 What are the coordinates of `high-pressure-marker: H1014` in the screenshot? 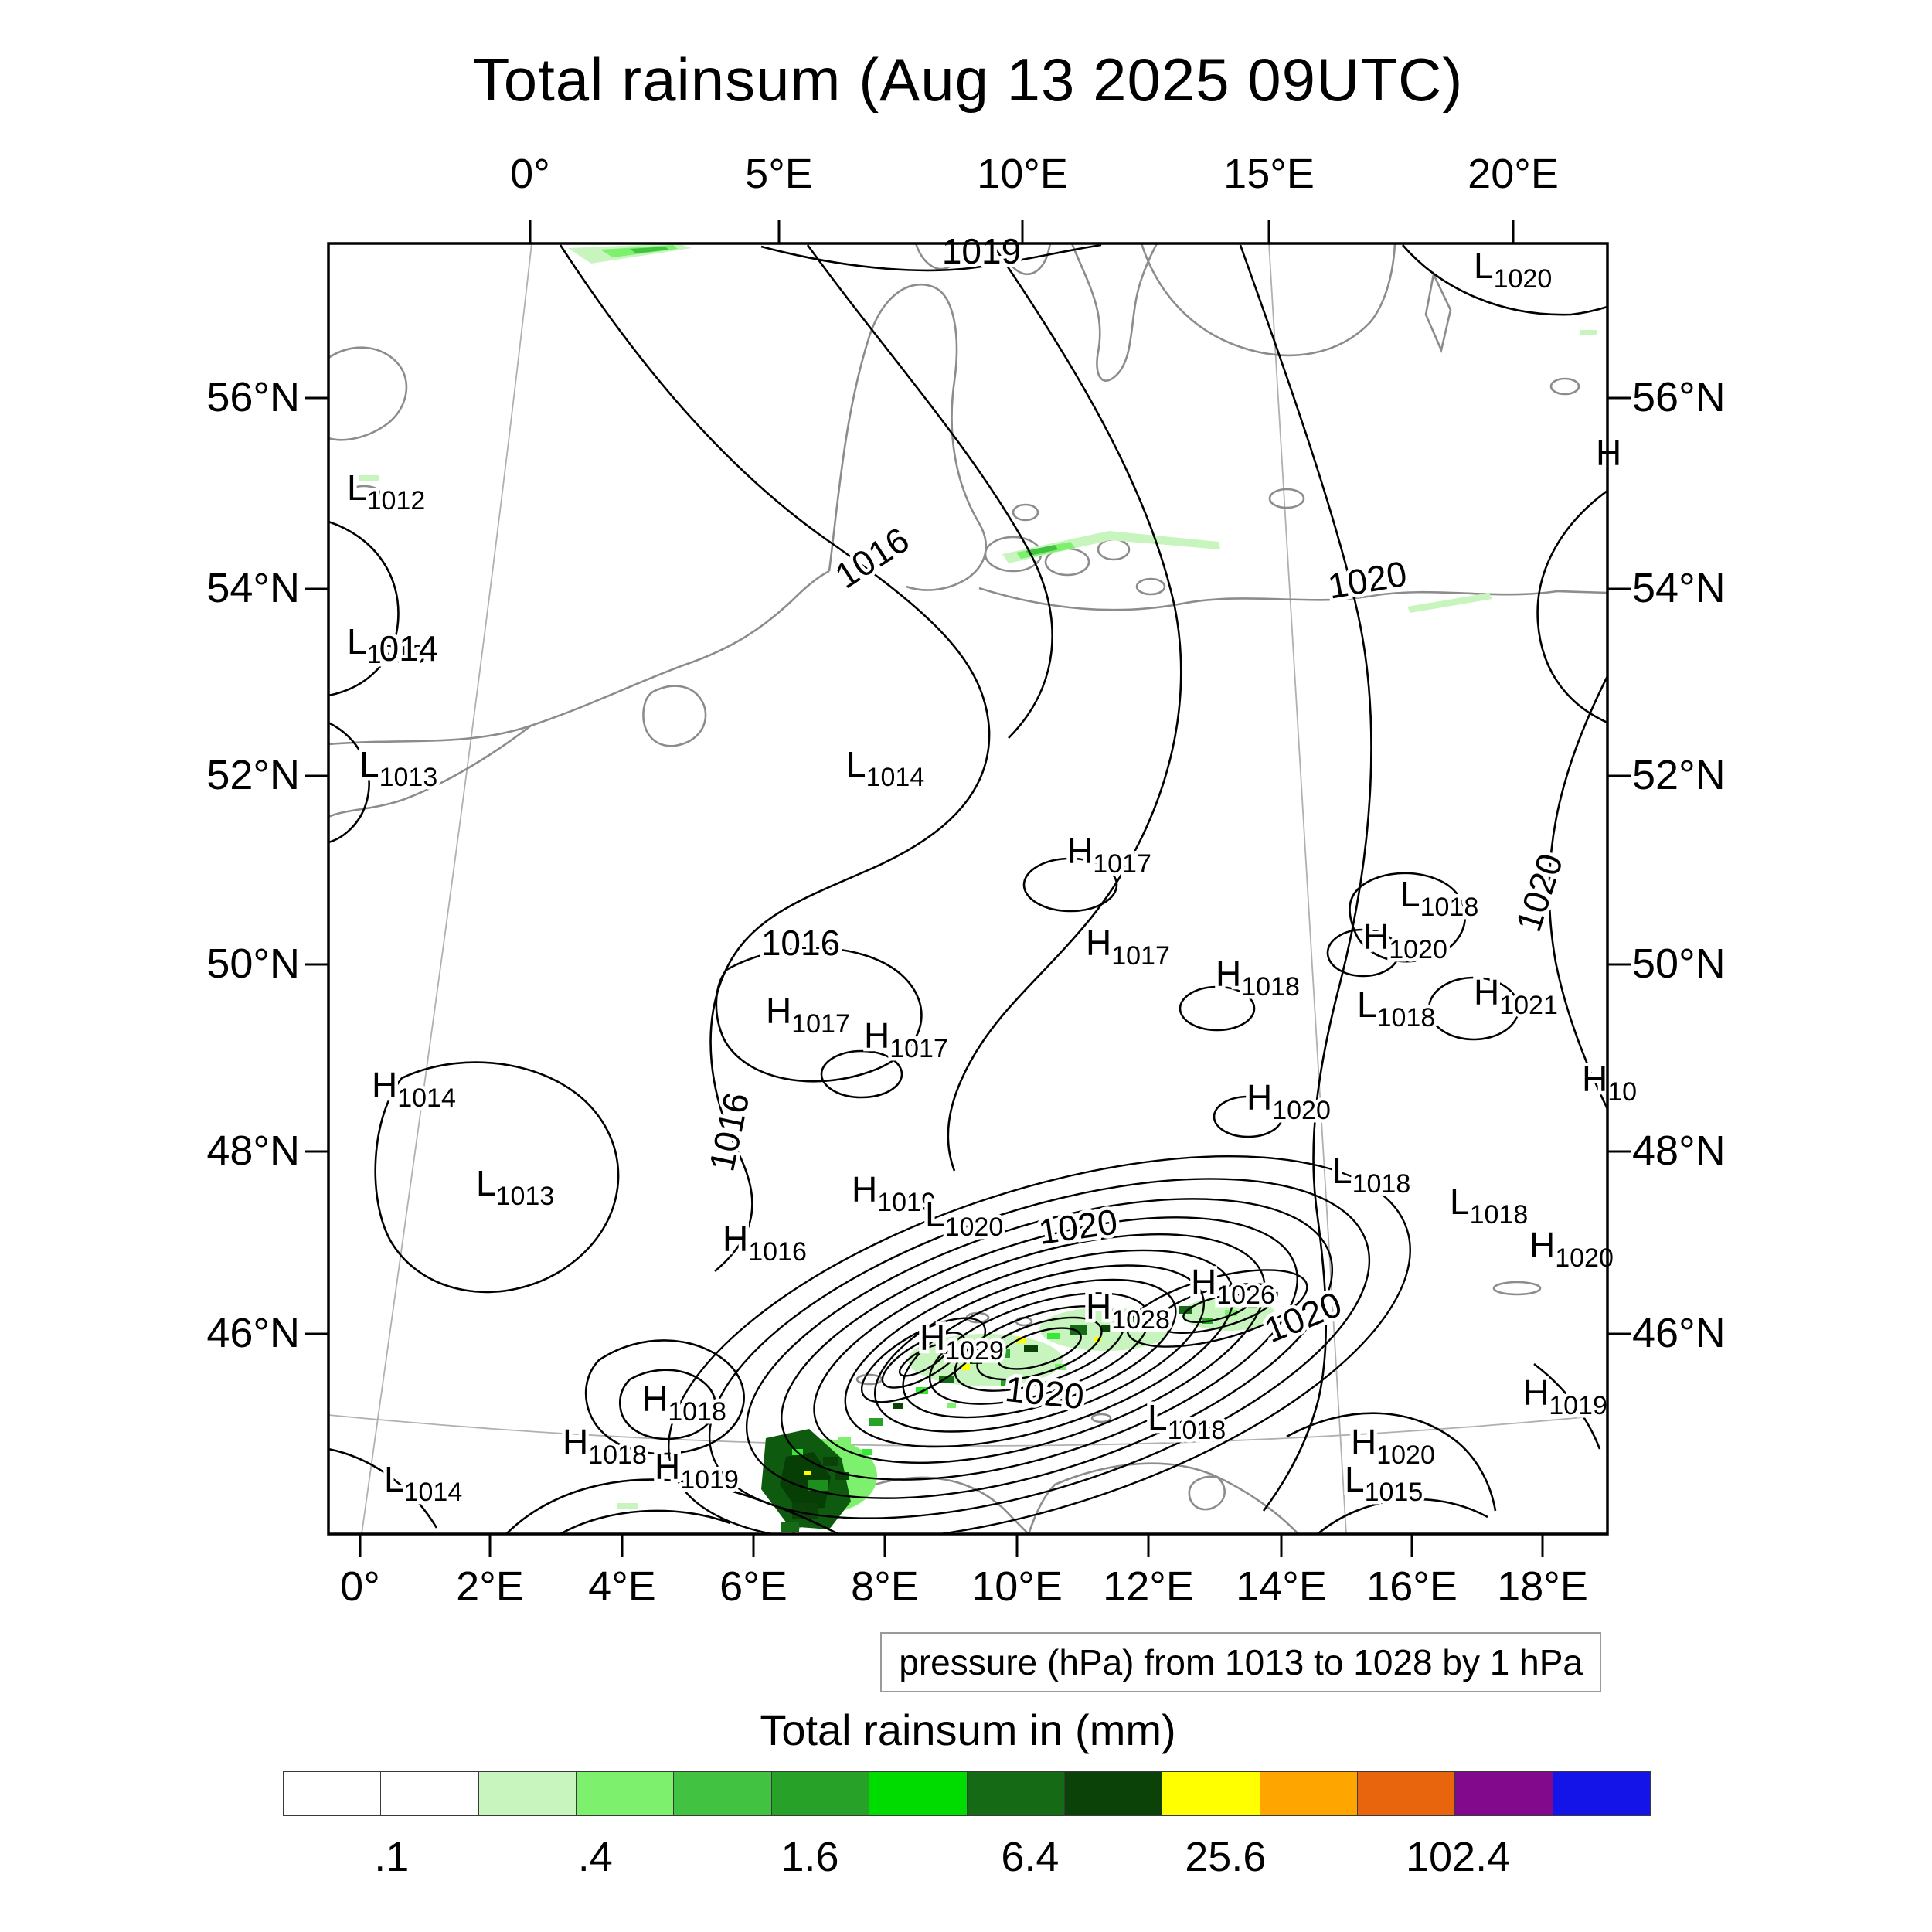 It's located at (414, 1089).